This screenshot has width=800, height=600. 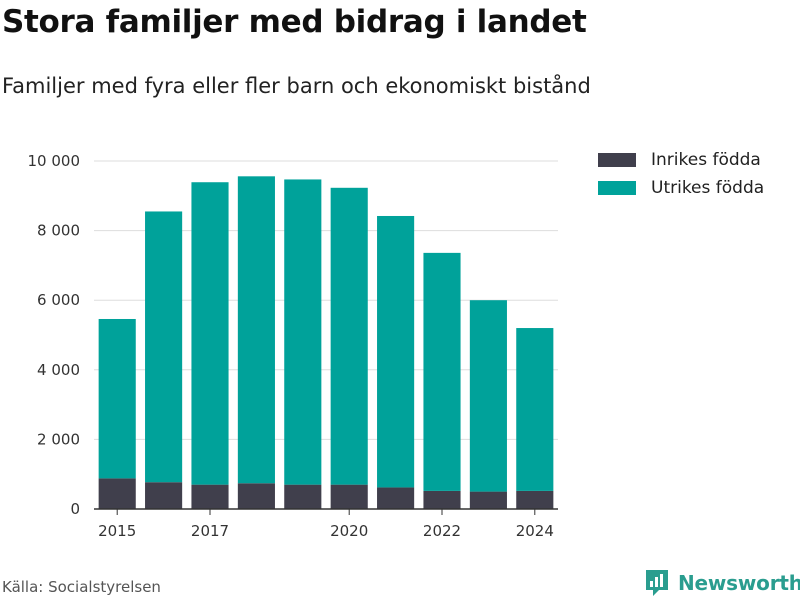 What do you see at coordinates (442, 371) in the screenshot?
I see `bar-utrikes-2022` at bounding box center [442, 371].